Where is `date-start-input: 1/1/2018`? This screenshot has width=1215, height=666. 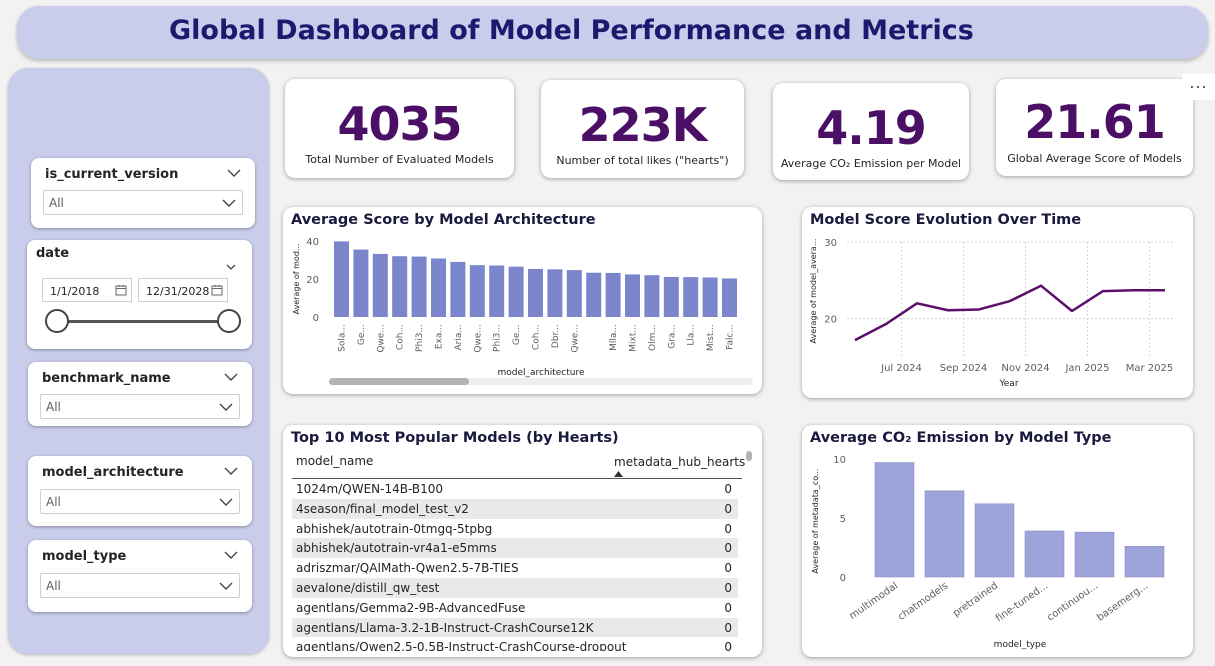 date-start-input: 1/1/2018 is located at coordinates (87, 290).